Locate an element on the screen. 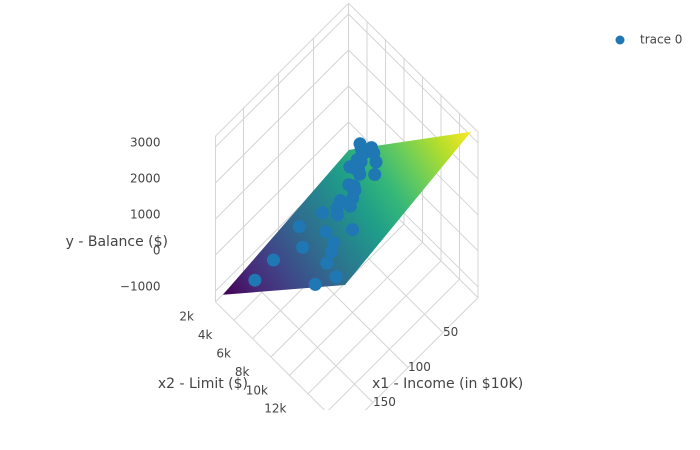 The height and width of the screenshot is (450, 700). legend-marker is located at coordinates (620, 40).